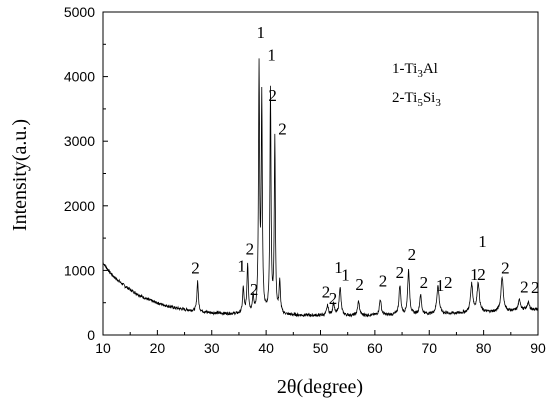  What do you see at coordinates (266, 348) in the screenshot?
I see `x-tick-label: 40` at bounding box center [266, 348].